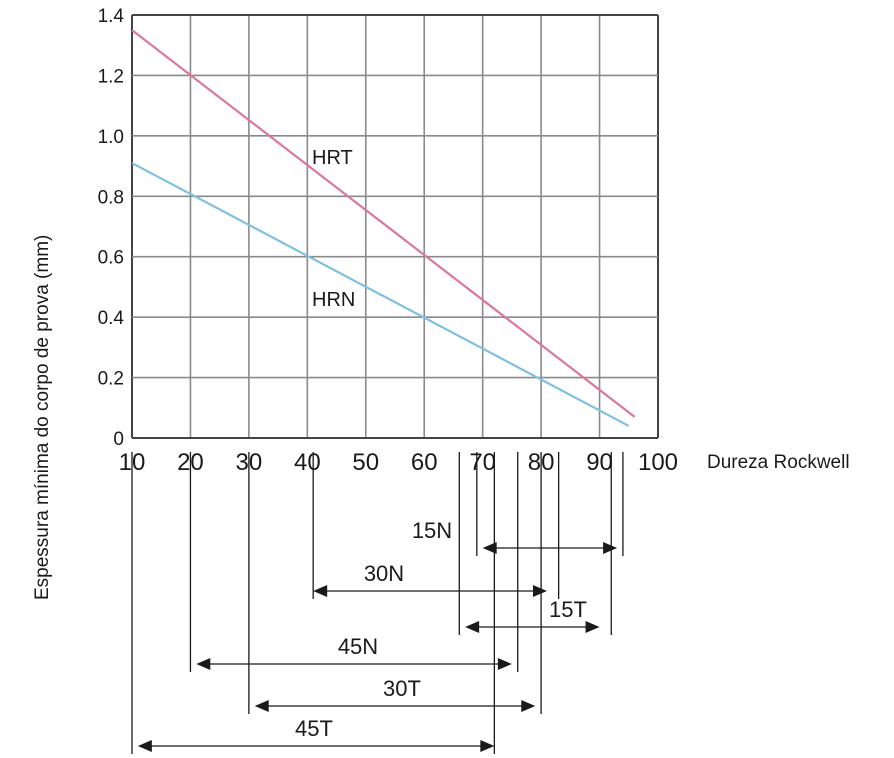  Describe the element at coordinates (118, 439) in the screenshot. I see `y-tick-label: 0` at that location.